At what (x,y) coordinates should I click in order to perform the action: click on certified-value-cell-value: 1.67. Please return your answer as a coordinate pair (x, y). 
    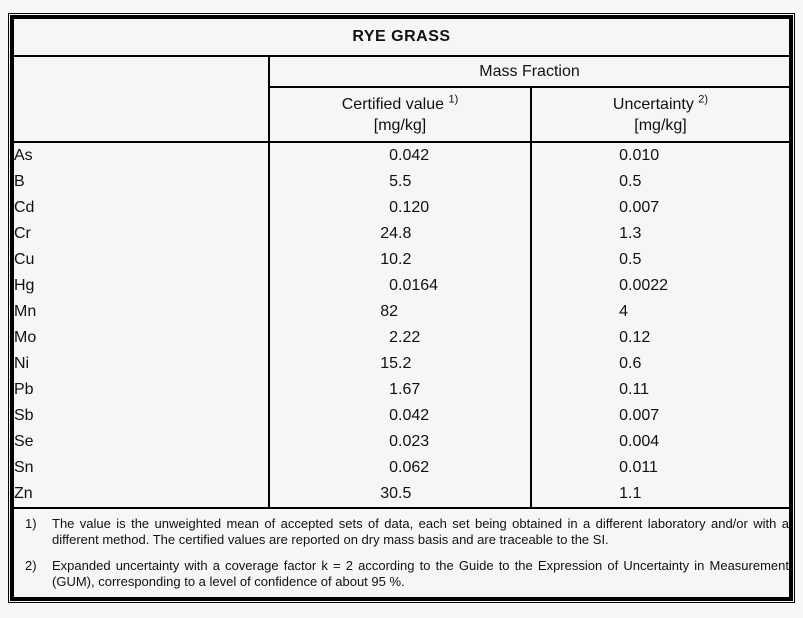
    Looking at the image, I should click on (405, 389).